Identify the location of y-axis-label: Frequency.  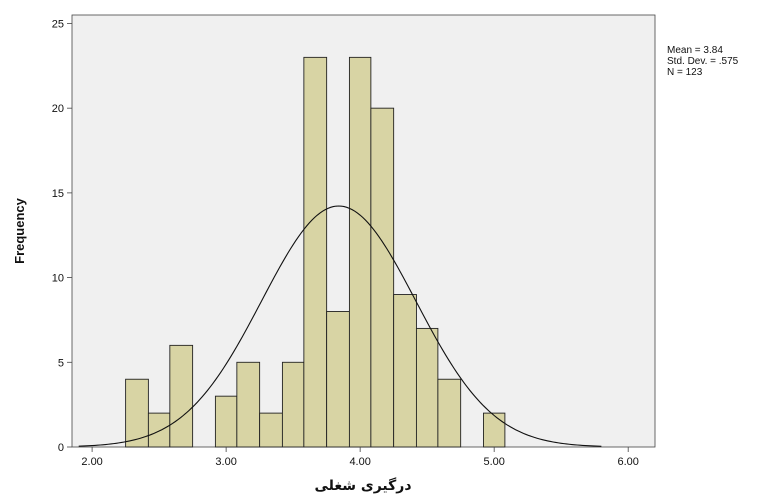
(19, 230).